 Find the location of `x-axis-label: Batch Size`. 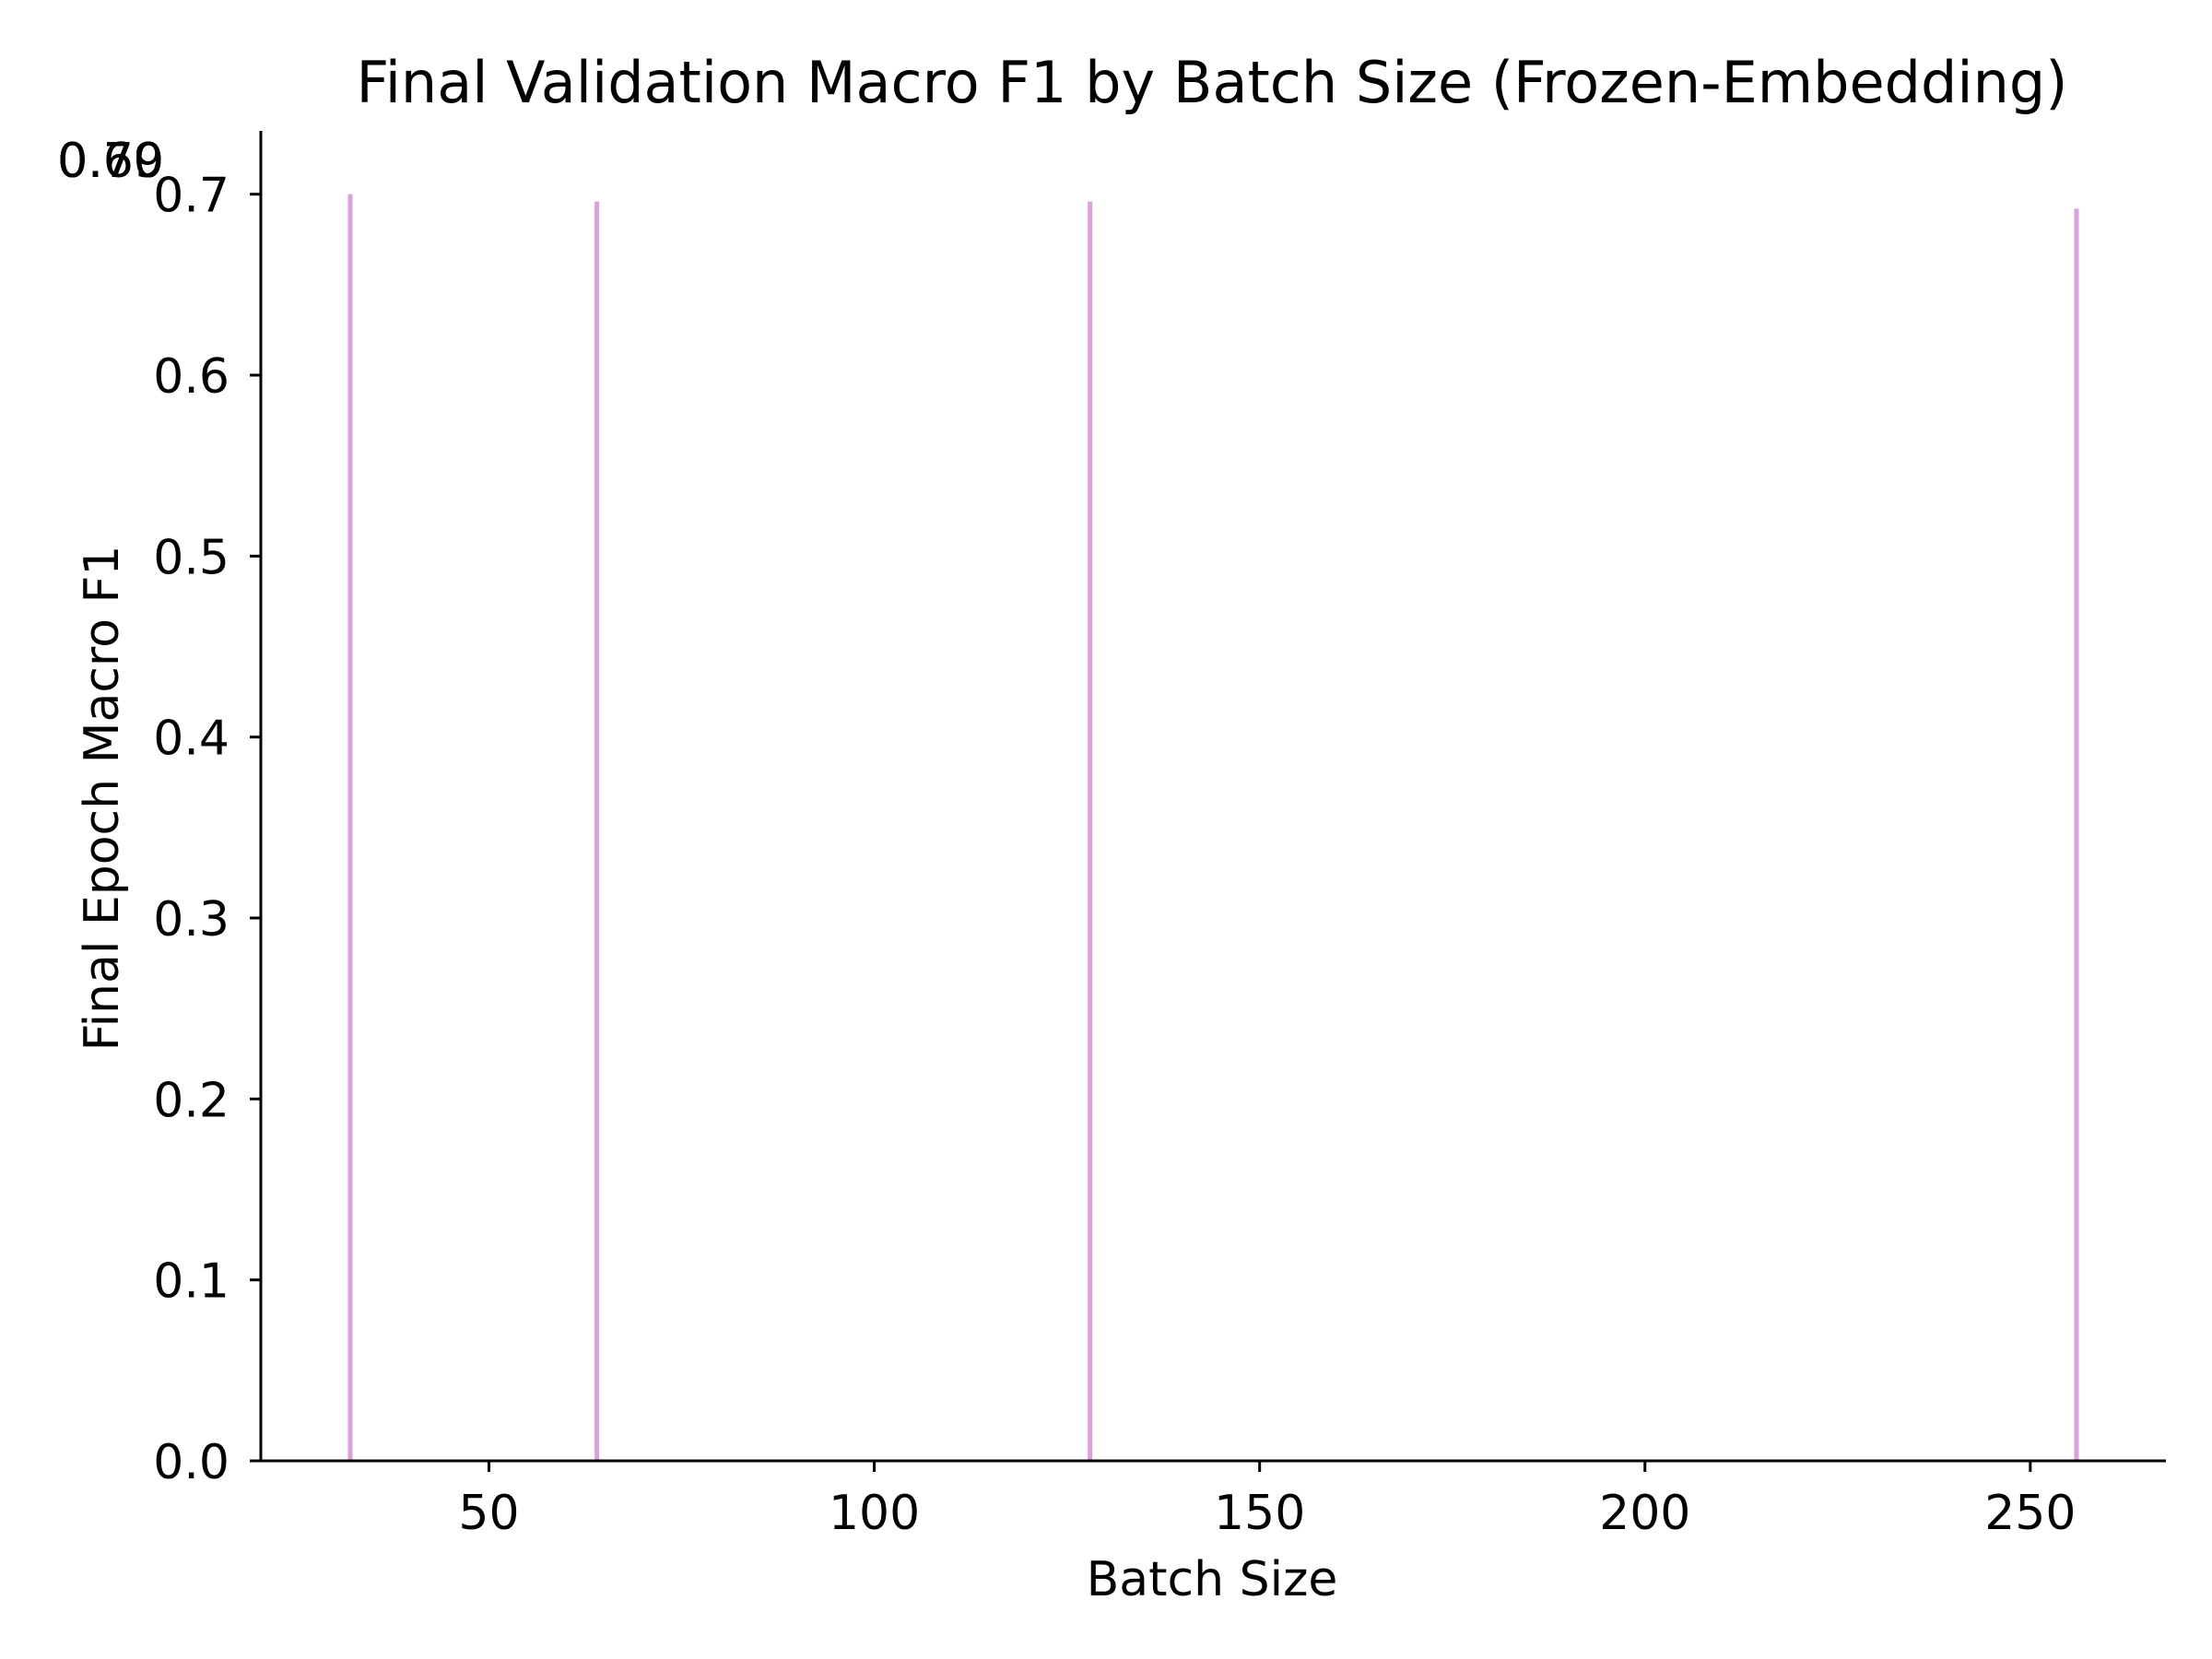

x-axis-label: Batch Size is located at coordinates (1212, 1579).